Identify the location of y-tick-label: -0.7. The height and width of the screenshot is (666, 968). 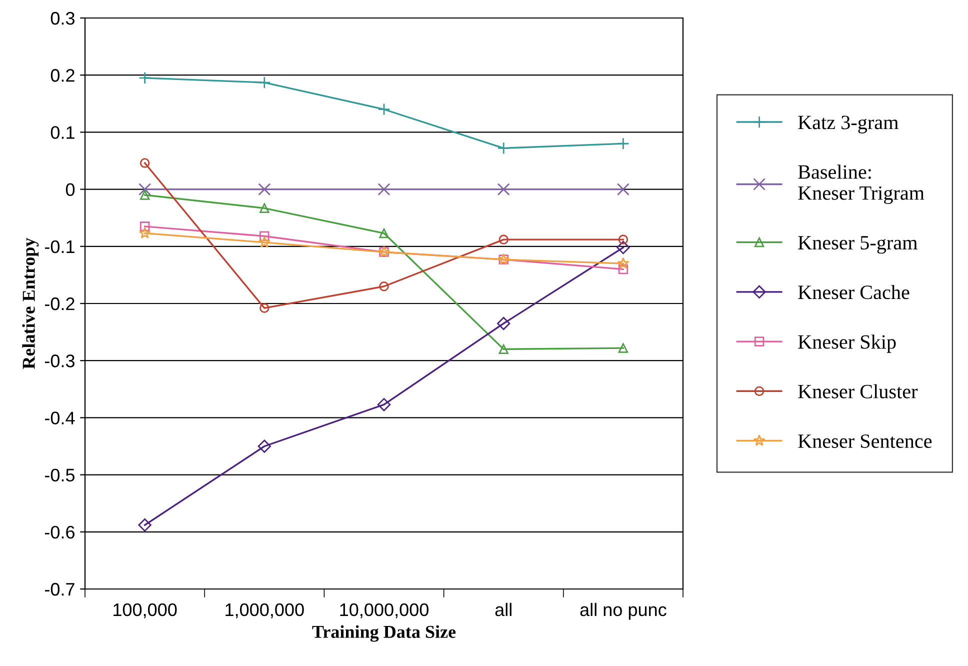
(59, 589).